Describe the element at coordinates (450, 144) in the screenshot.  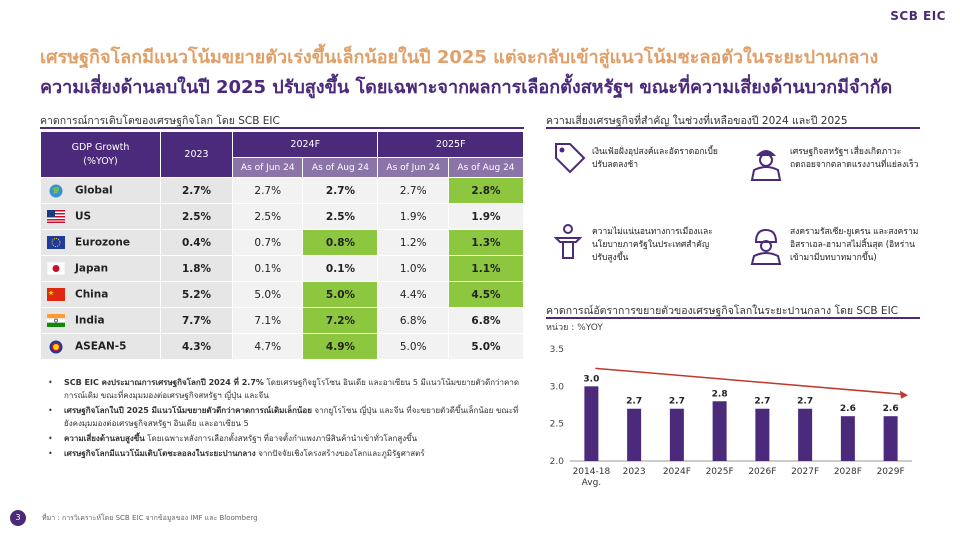
I see `header-2025f: 2025F` at that location.